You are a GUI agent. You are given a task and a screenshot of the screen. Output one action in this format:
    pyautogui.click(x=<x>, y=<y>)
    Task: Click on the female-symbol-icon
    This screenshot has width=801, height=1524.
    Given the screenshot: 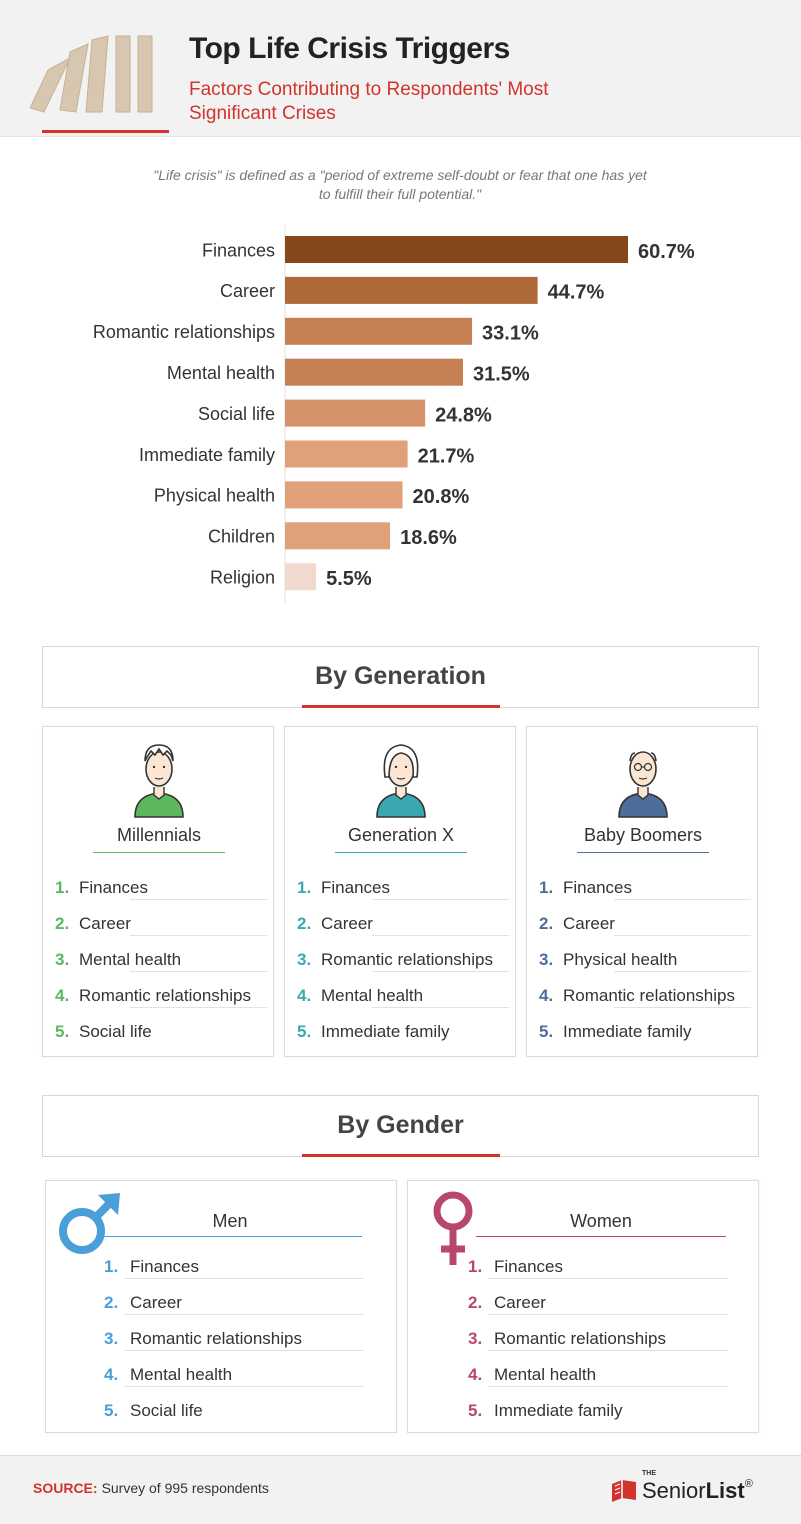 What is the action you would take?
    pyautogui.click(x=453, y=1231)
    